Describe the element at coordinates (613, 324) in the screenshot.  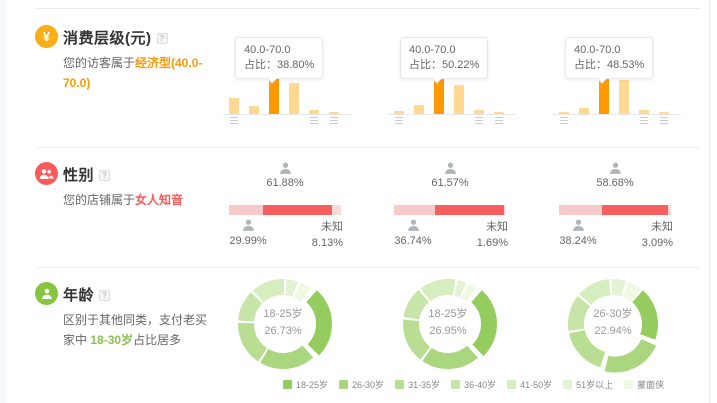
I see `donut-chart: 26-30岁 22.94%` at that location.